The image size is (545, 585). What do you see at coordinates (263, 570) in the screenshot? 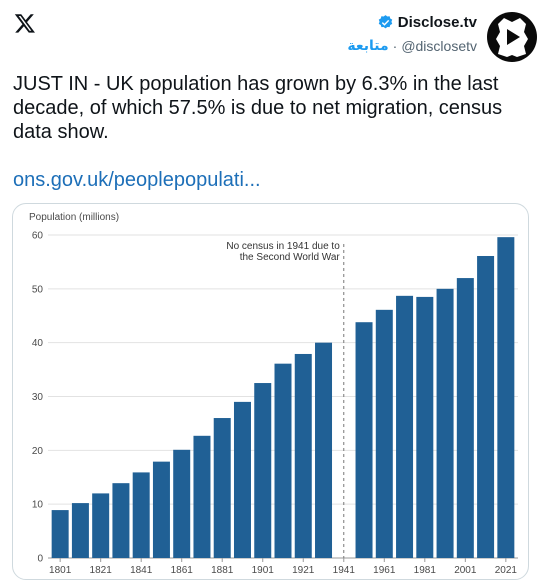
I see `x-tick-label: 1901` at bounding box center [263, 570].